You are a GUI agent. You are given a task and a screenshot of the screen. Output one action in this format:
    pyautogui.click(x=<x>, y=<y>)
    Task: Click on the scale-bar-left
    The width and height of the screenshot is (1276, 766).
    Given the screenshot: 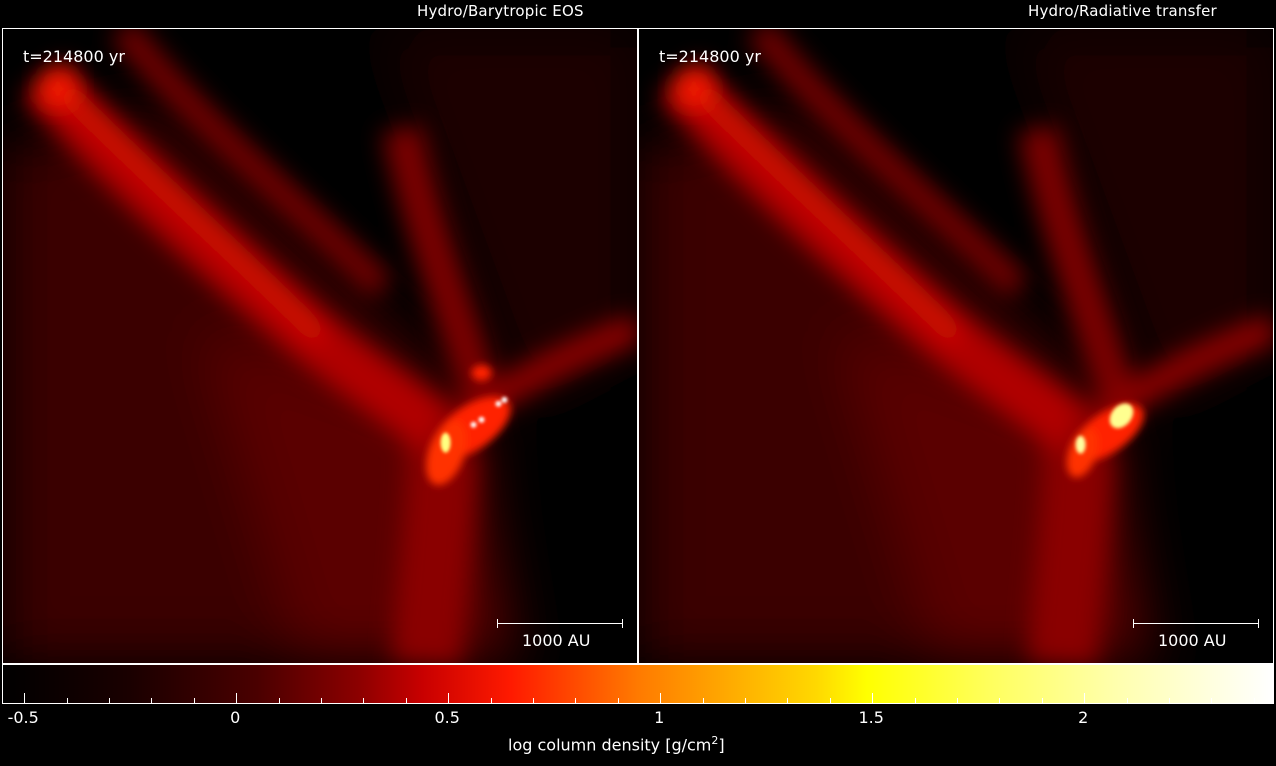 What is the action you would take?
    pyautogui.click(x=560, y=623)
    